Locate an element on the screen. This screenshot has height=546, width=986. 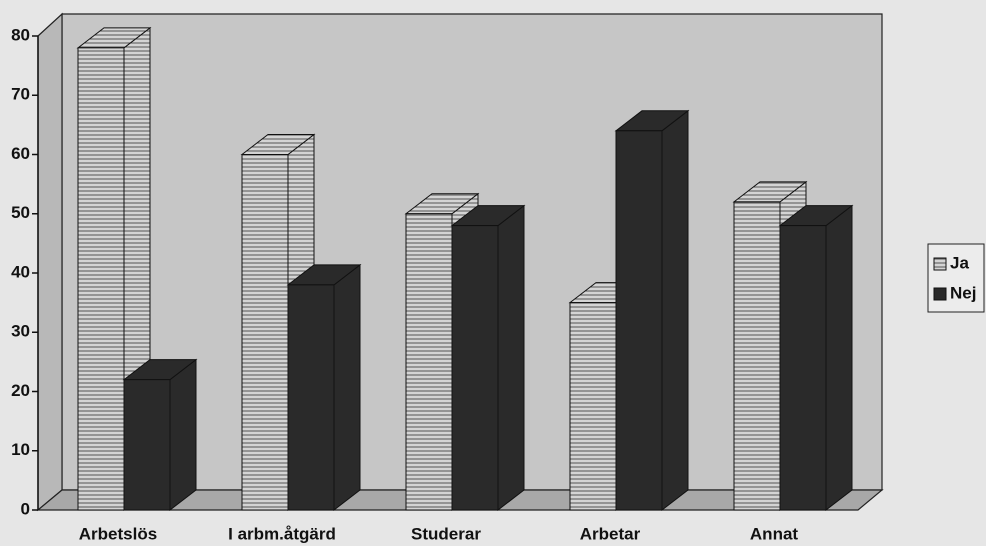
y-tick-label: 30 is located at coordinates (20, 331).